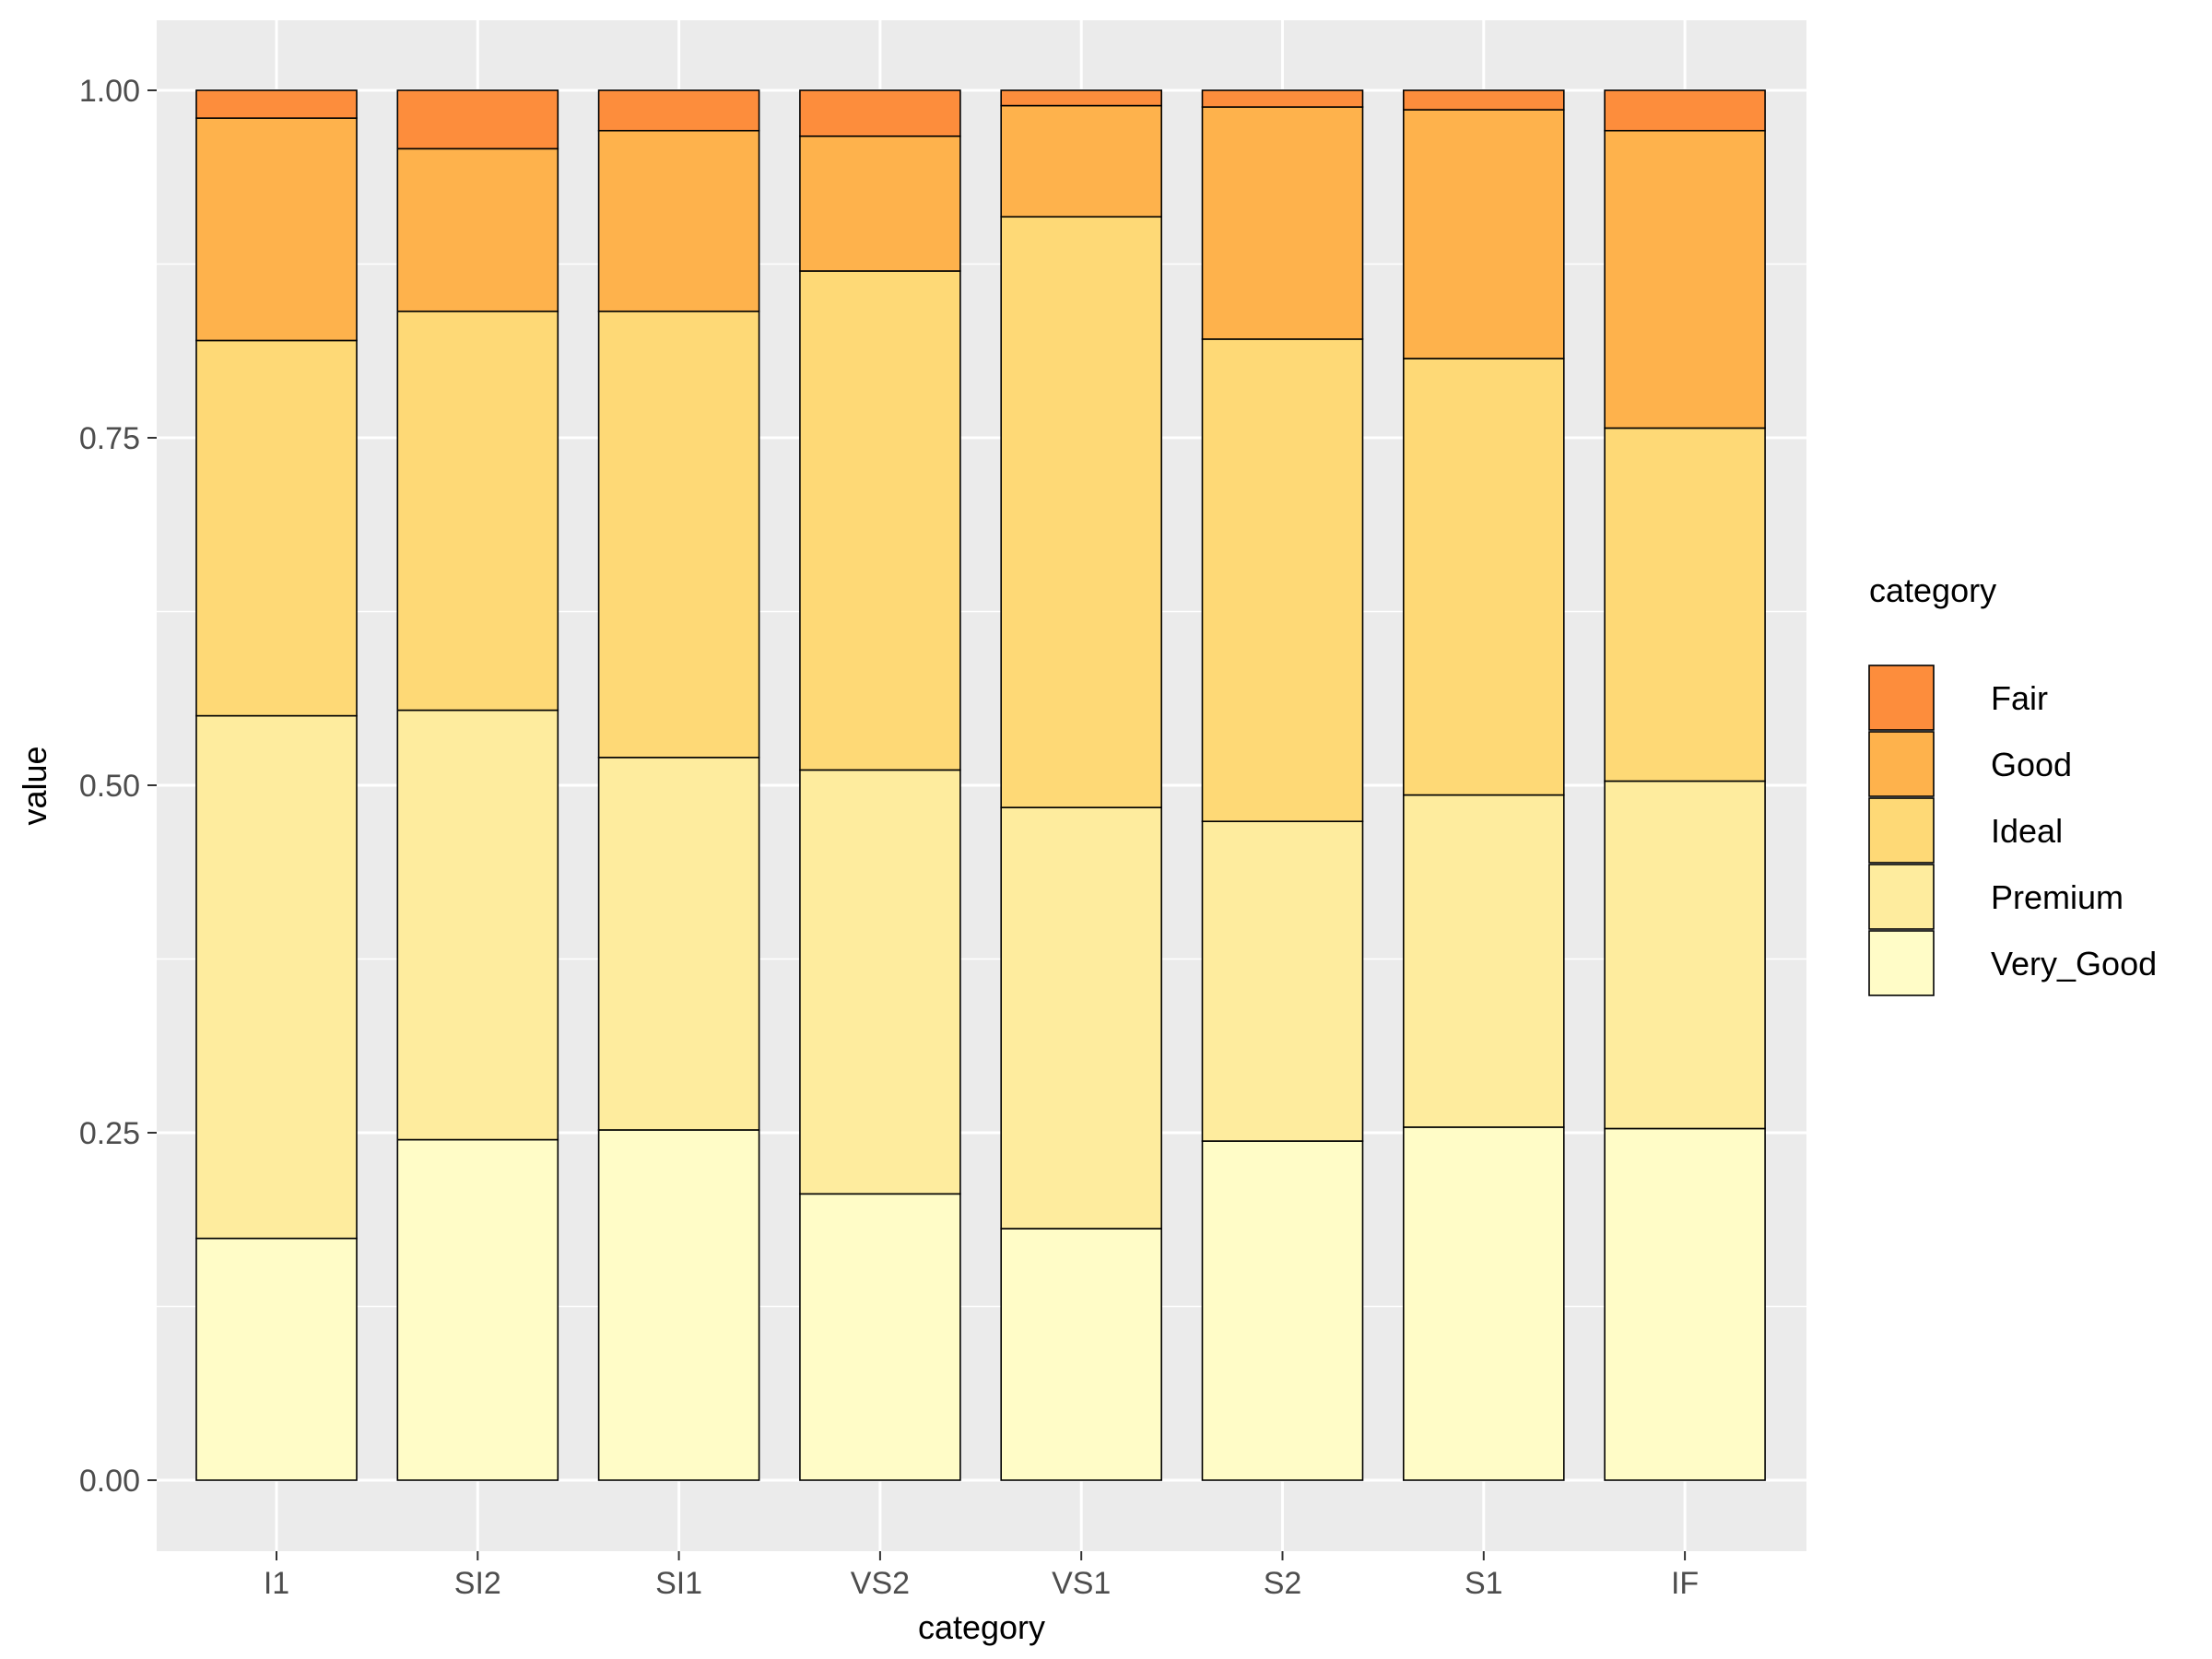 The image size is (2212, 1659). Describe the element at coordinates (109, 786) in the screenshot. I see `y-tick-label: 0.50` at that location.